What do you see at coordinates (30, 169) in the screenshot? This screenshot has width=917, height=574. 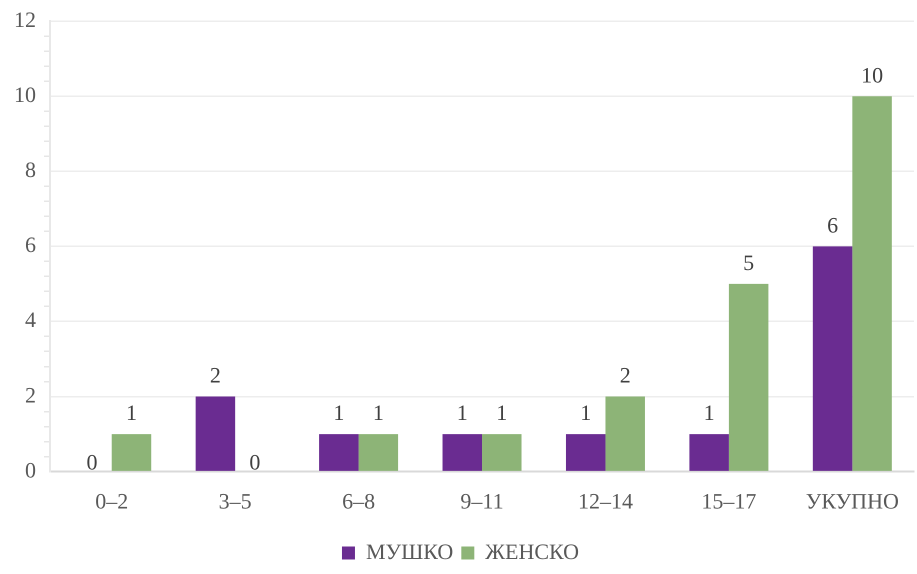 I see `y-tick-label: 8` at bounding box center [30, 169].